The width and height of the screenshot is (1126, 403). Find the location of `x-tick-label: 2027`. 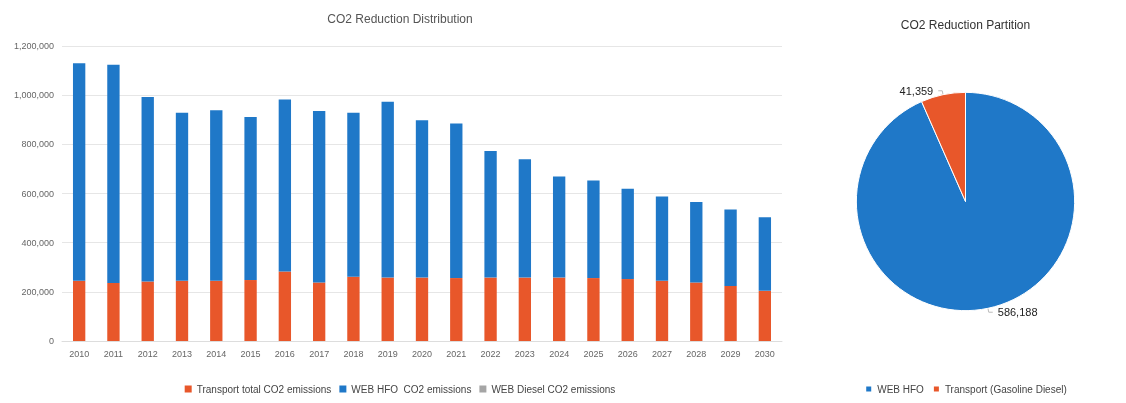

x-tick-label: 2027 is located at coordinates (662, 353).